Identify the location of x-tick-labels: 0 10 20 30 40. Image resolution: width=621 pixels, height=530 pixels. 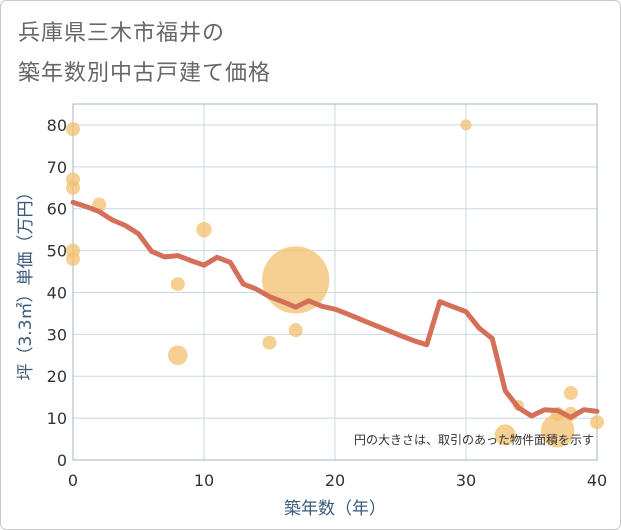
(337, 480).